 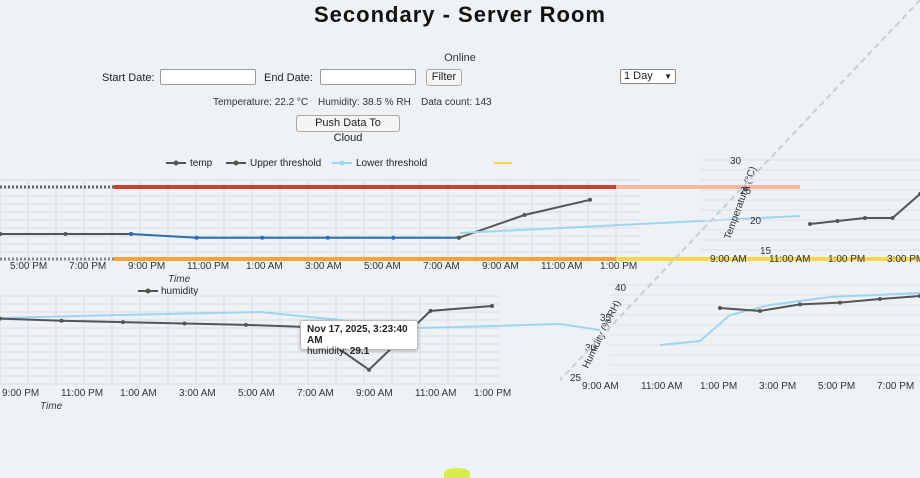 I want to click on humidity-x-axis-label: Time, so click(x=51, y=406).